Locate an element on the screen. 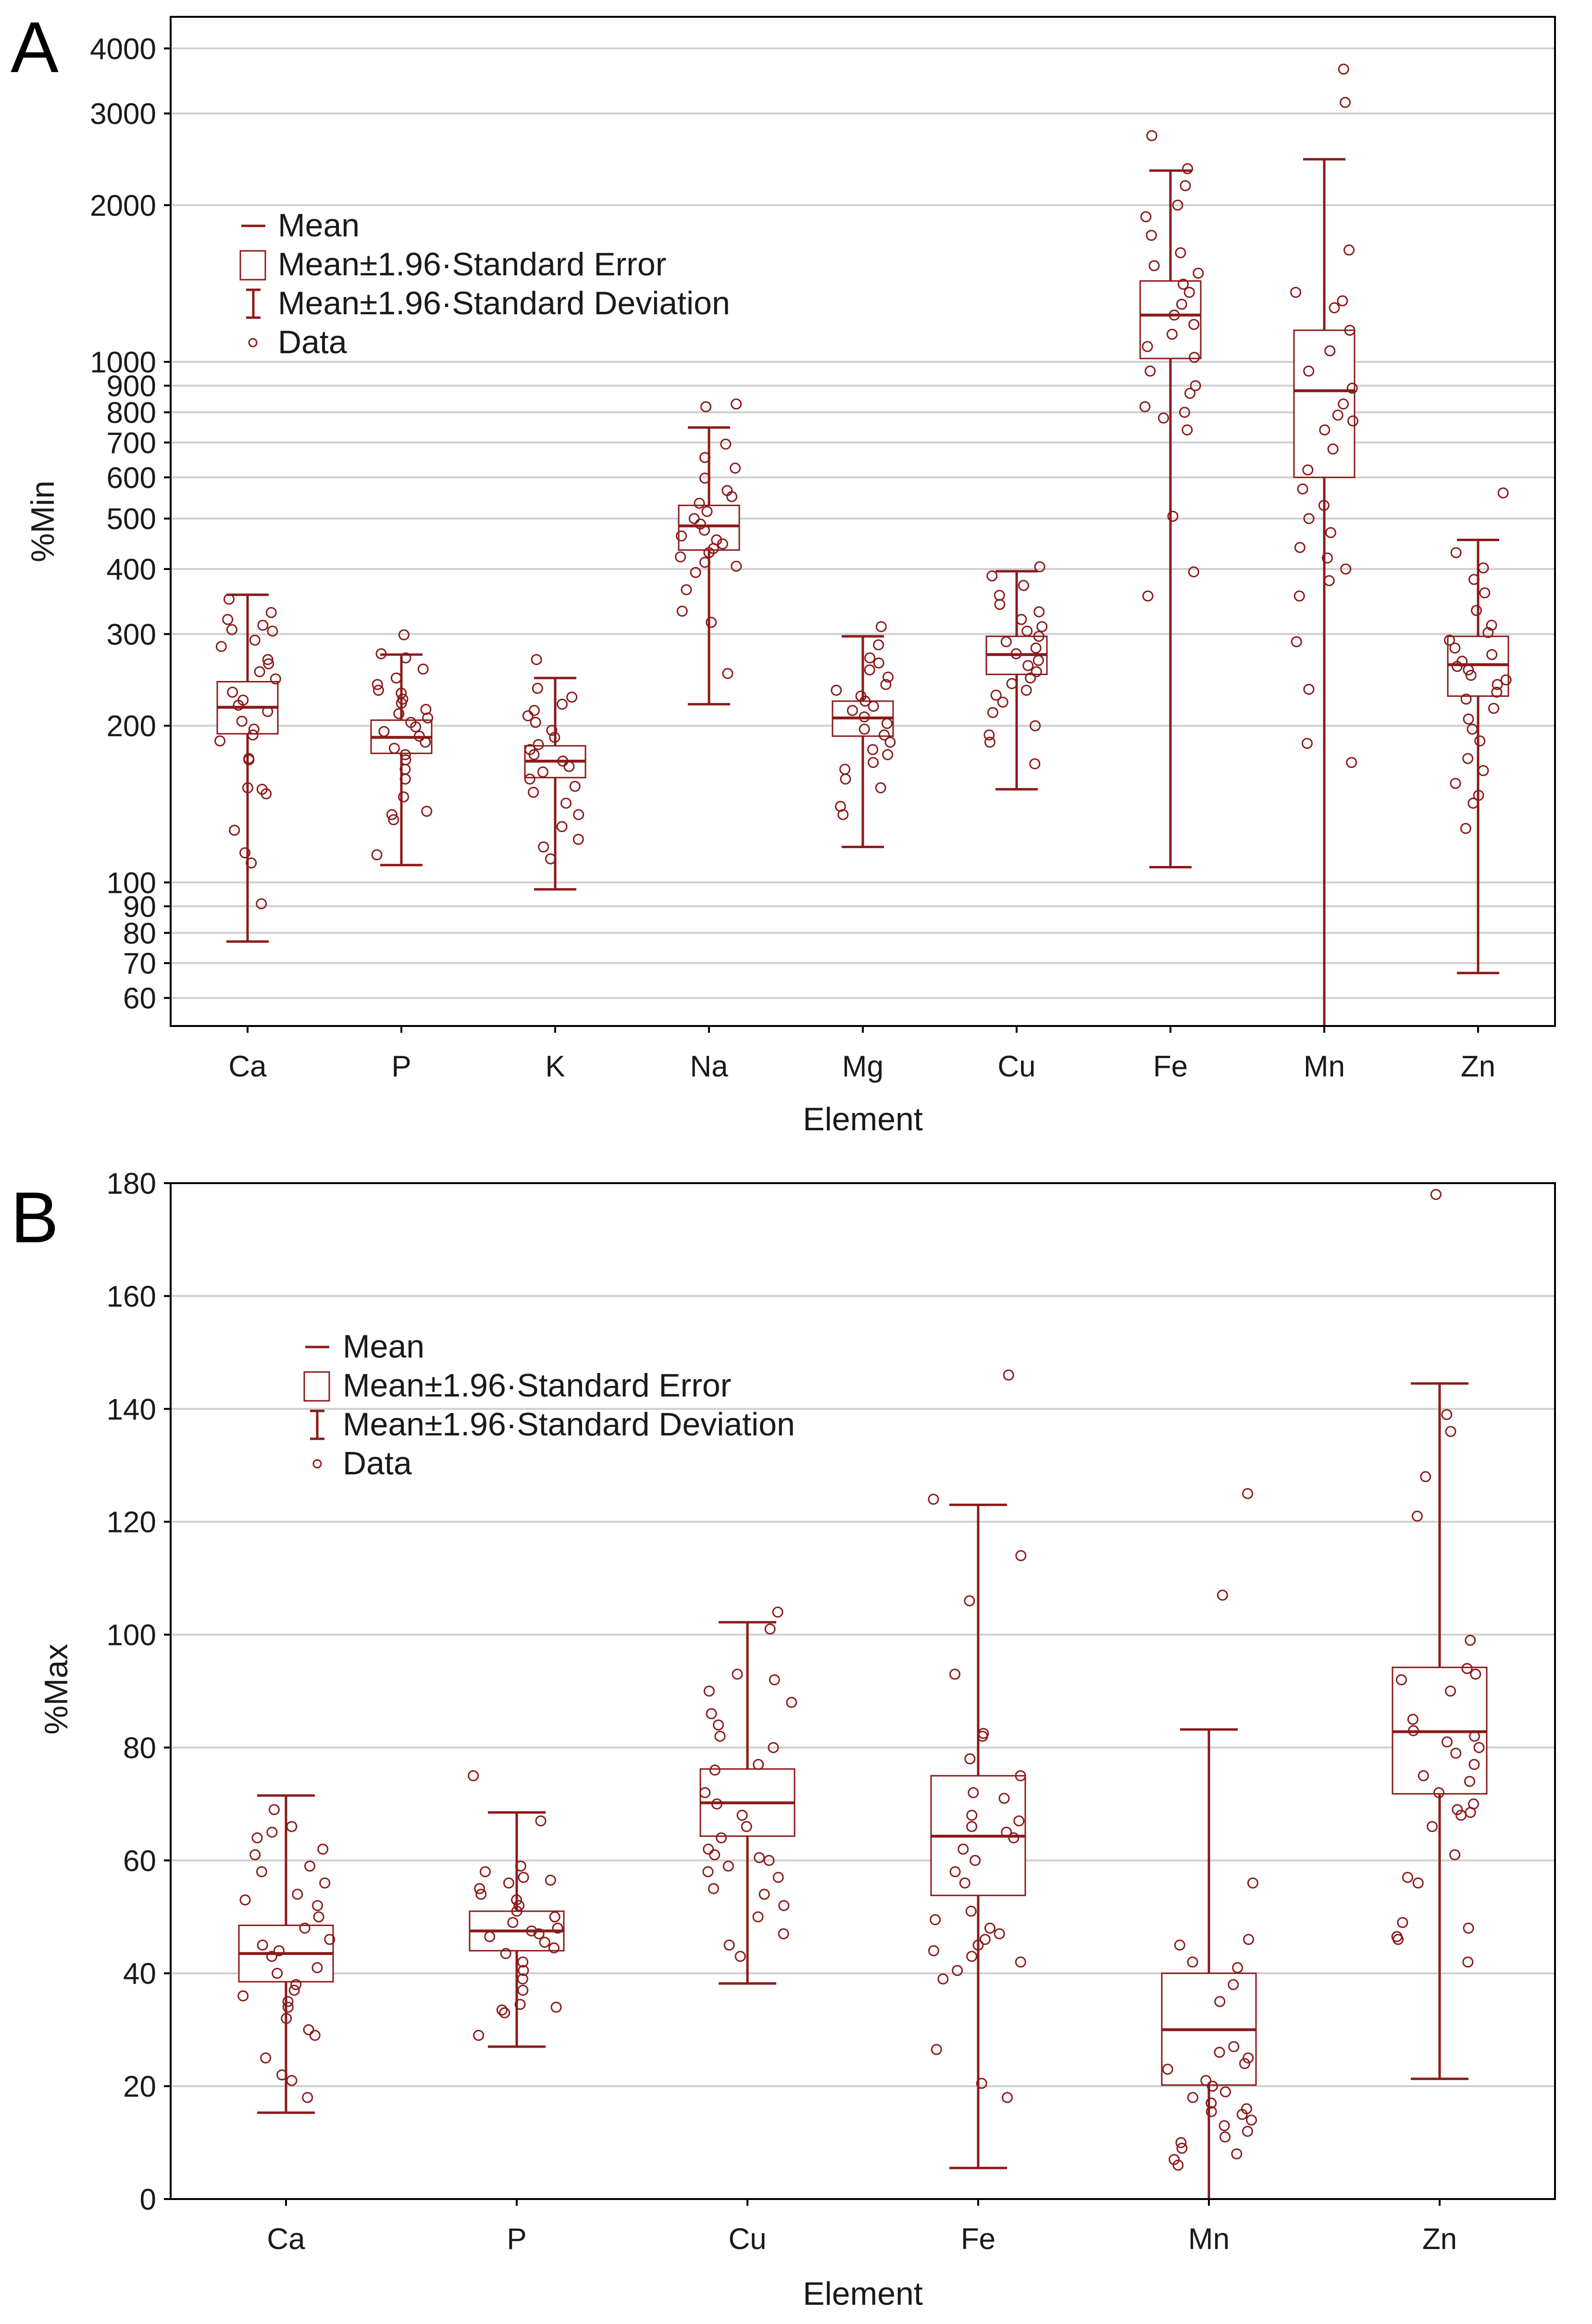 The width and height of the screenshot is (1592, 2324). x-tick-label-fe: Fe is located at coordinates (978, 2239).